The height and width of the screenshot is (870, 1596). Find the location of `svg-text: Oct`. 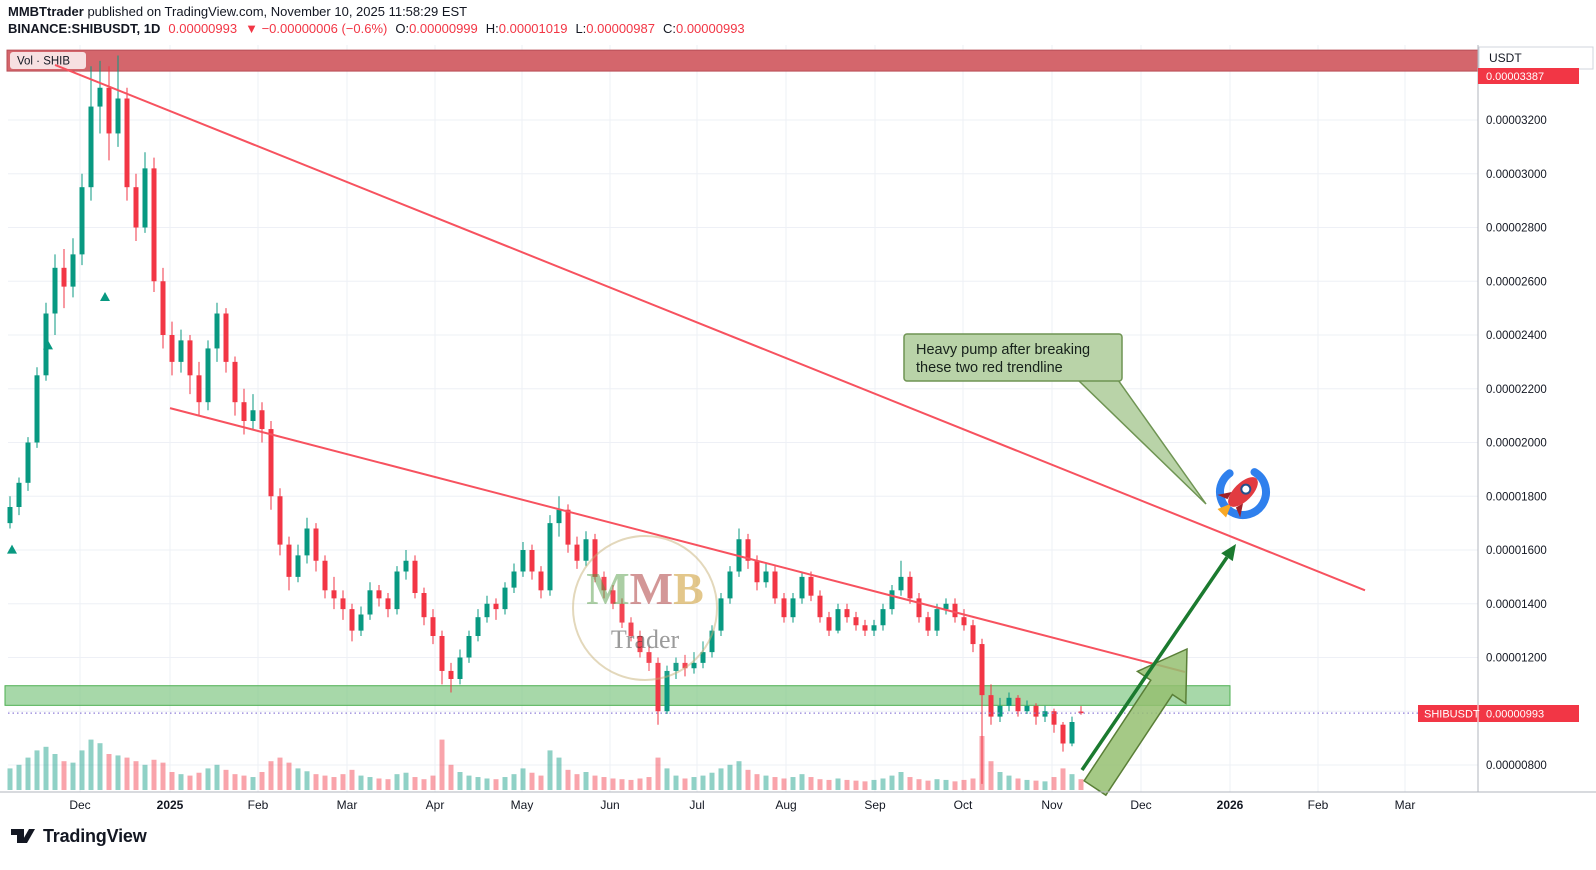

svg-text: Oct is located at coordinates (963, 805).